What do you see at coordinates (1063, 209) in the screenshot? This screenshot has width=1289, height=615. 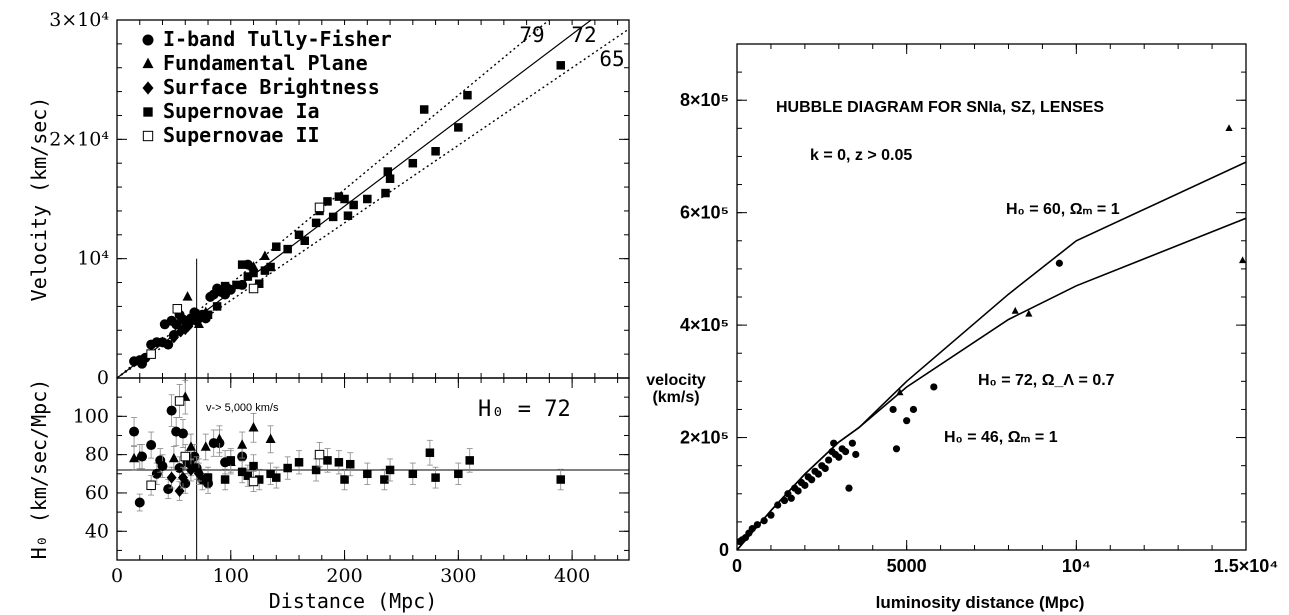 I see `model-label: H₀ = 60, Ωₘ = 1` at bounding box center [1063, 209].